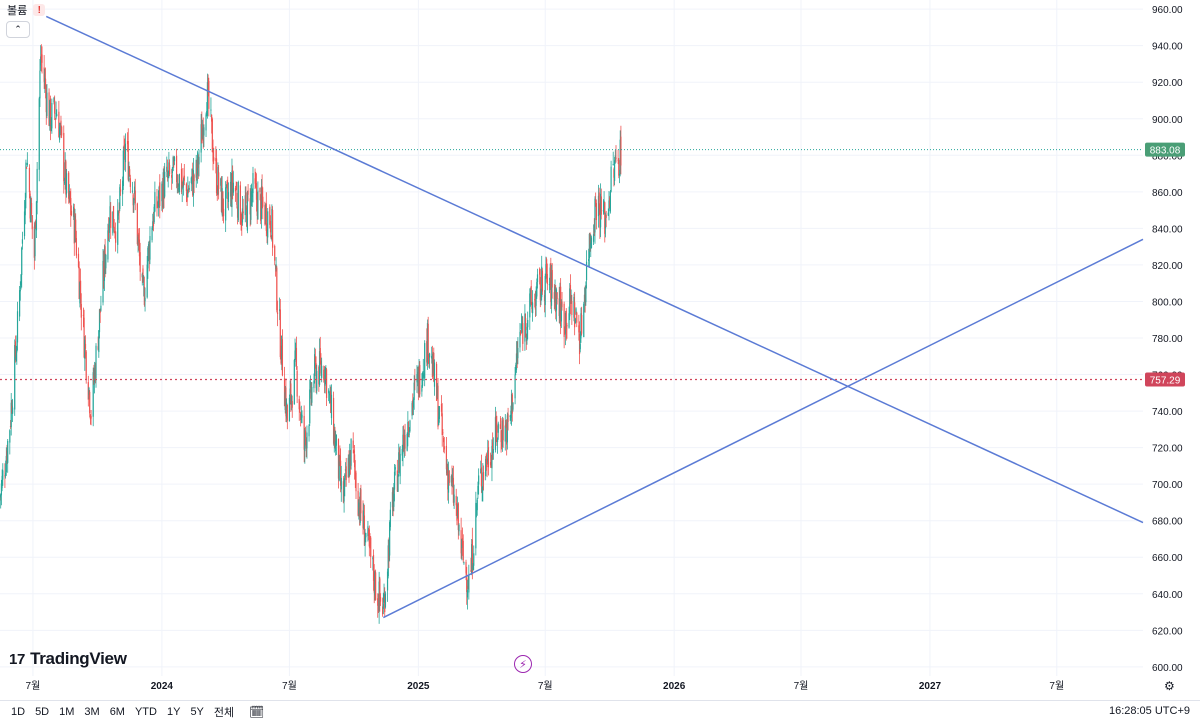 This screenshot has width=1200, height=722. What do you see at coordinates (224, 712) in the screenshot?
I see `range-all-button: 전체` at bounding box center [224, 712].